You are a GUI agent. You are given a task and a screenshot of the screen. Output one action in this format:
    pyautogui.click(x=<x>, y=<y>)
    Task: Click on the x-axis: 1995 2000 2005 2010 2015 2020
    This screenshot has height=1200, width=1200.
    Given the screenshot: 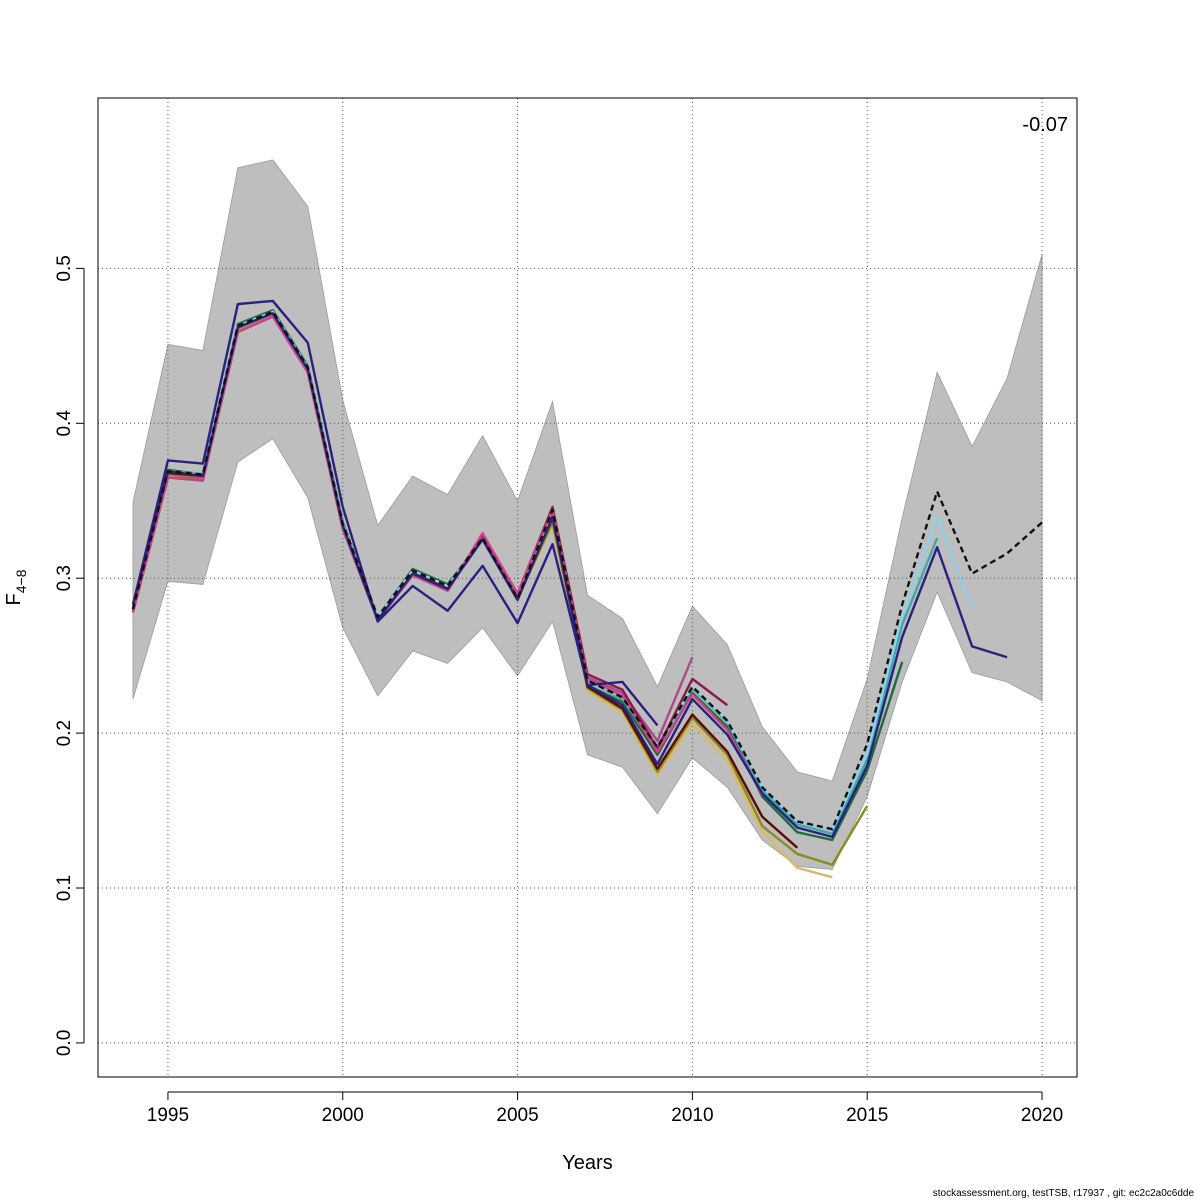 What is the action you would take?
    pyautogui.click(x=605, y=1108)
    